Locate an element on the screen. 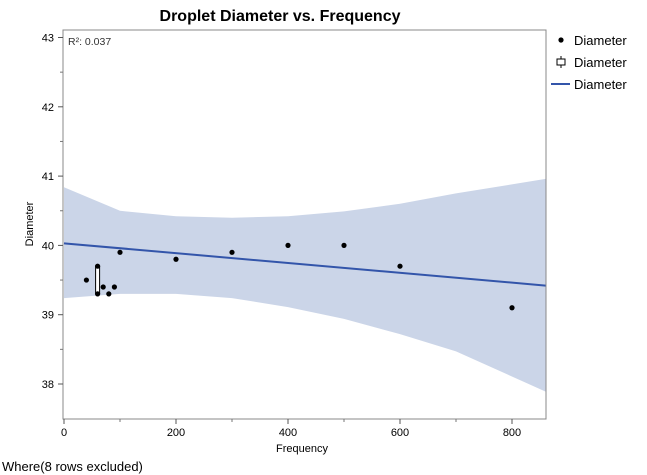  legend-dot-icon is located at coordinates (561, 40).